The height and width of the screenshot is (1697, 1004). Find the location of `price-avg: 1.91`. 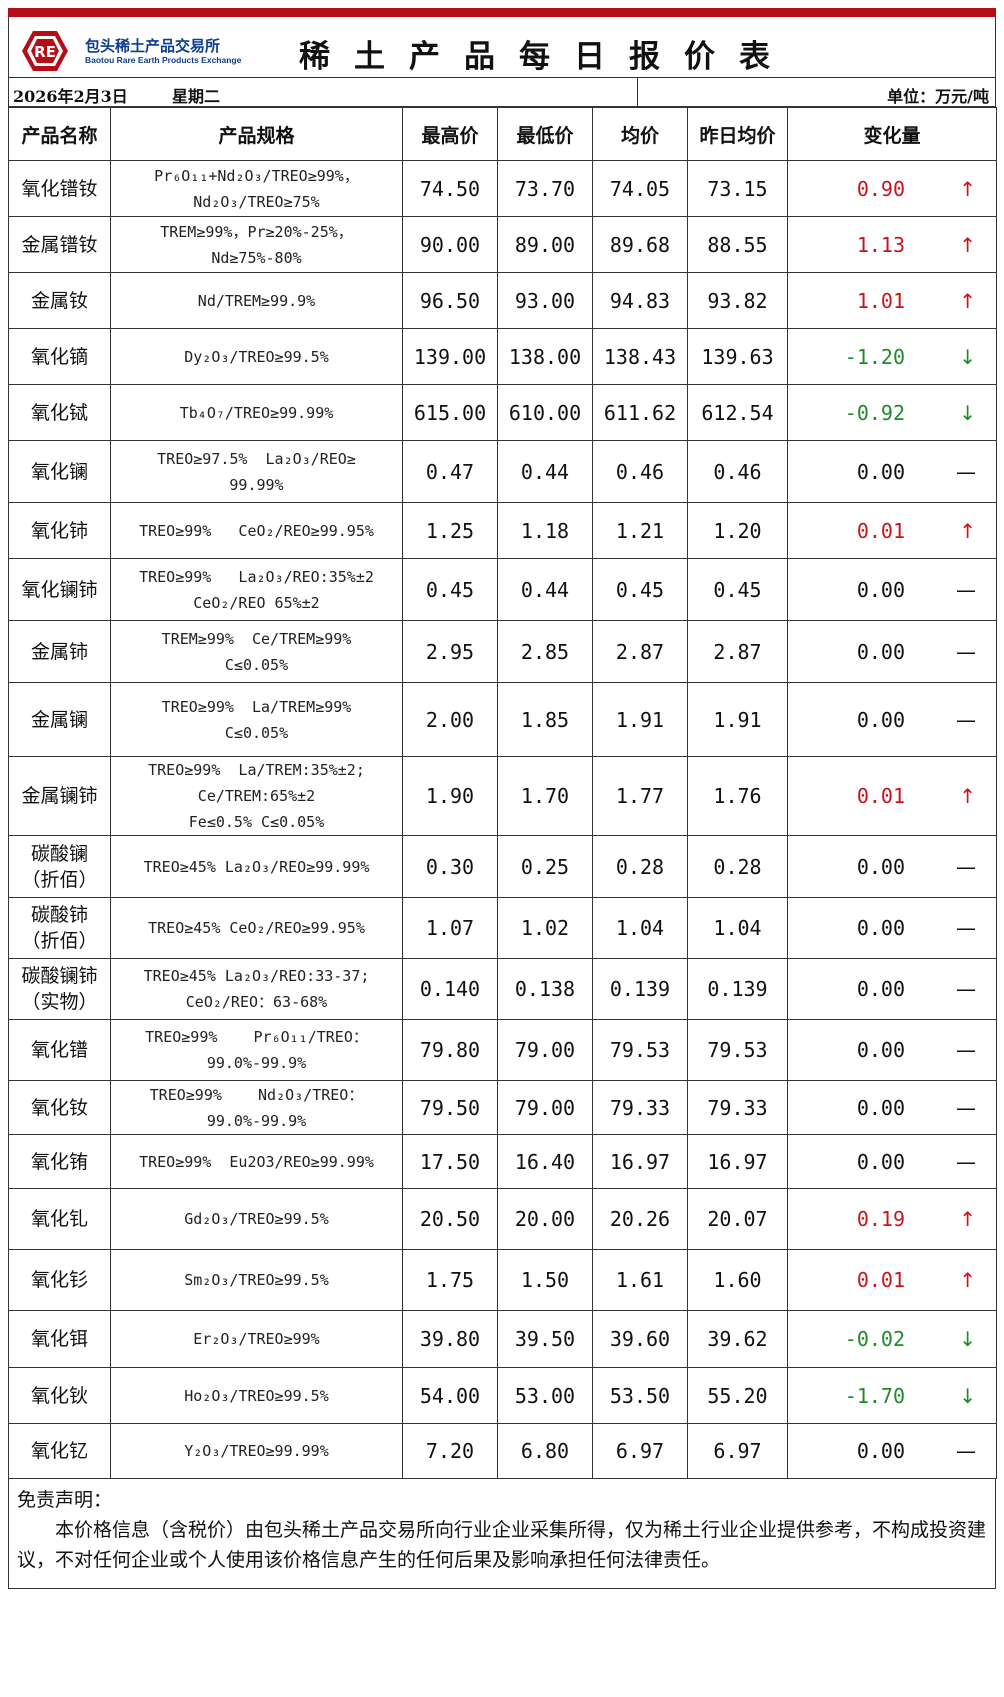

price-avg: 1.91 is located at coordinates (640, 719).